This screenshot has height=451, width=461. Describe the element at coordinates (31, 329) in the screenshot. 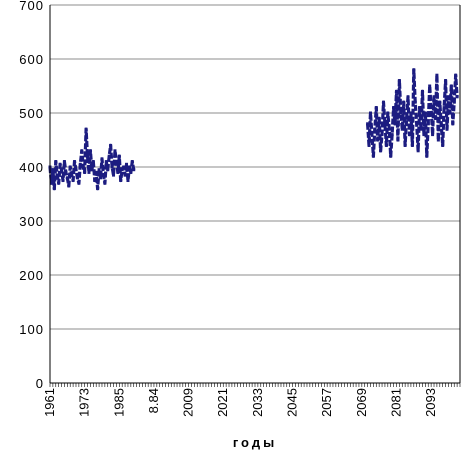

I see `y-tick-label: 100` at that location.